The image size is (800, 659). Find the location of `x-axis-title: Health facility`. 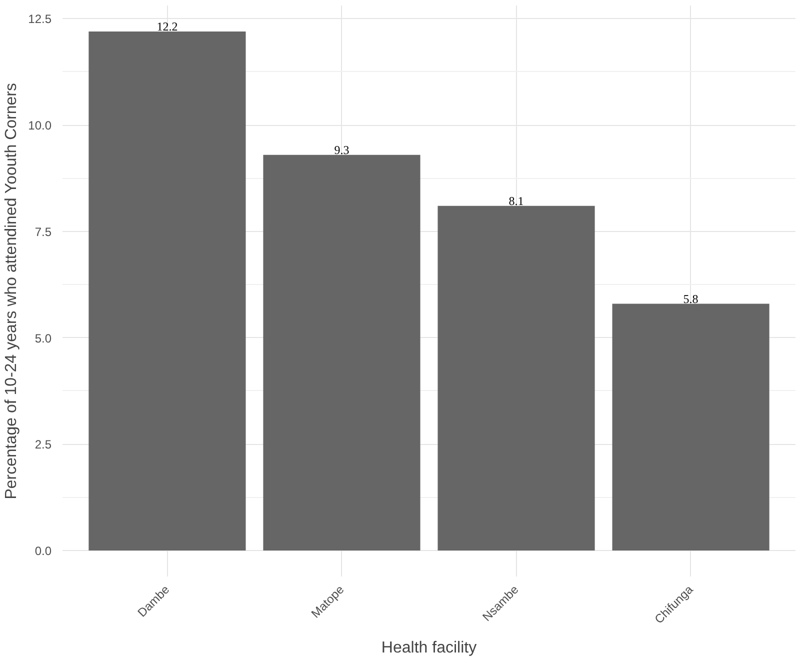

x-axis-title: Health facility is located at coordinates (429, 647).